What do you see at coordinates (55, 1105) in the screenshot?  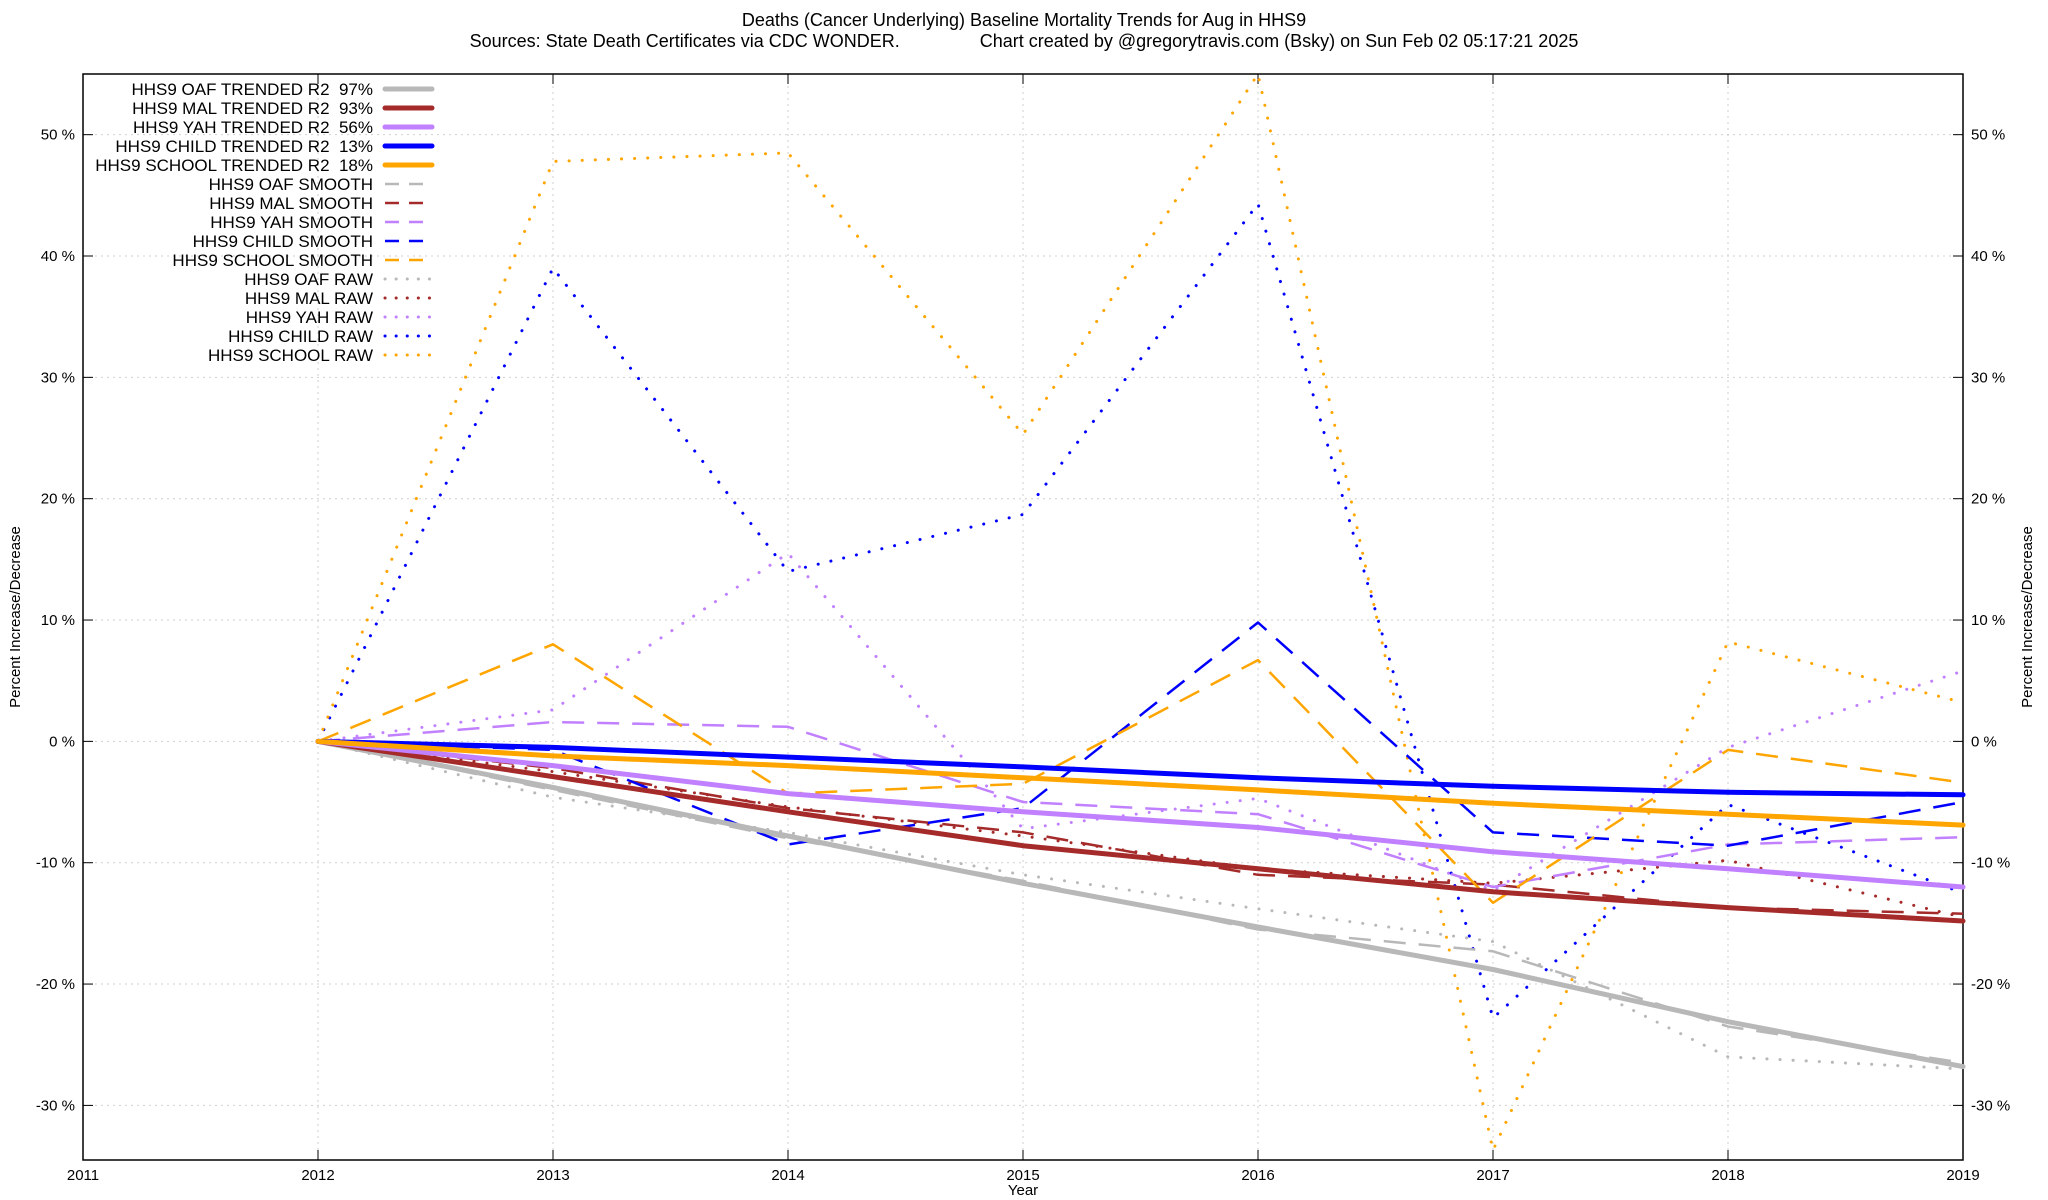 I see `y-tick-label: -30 %` at bounding box center [55, 1105].